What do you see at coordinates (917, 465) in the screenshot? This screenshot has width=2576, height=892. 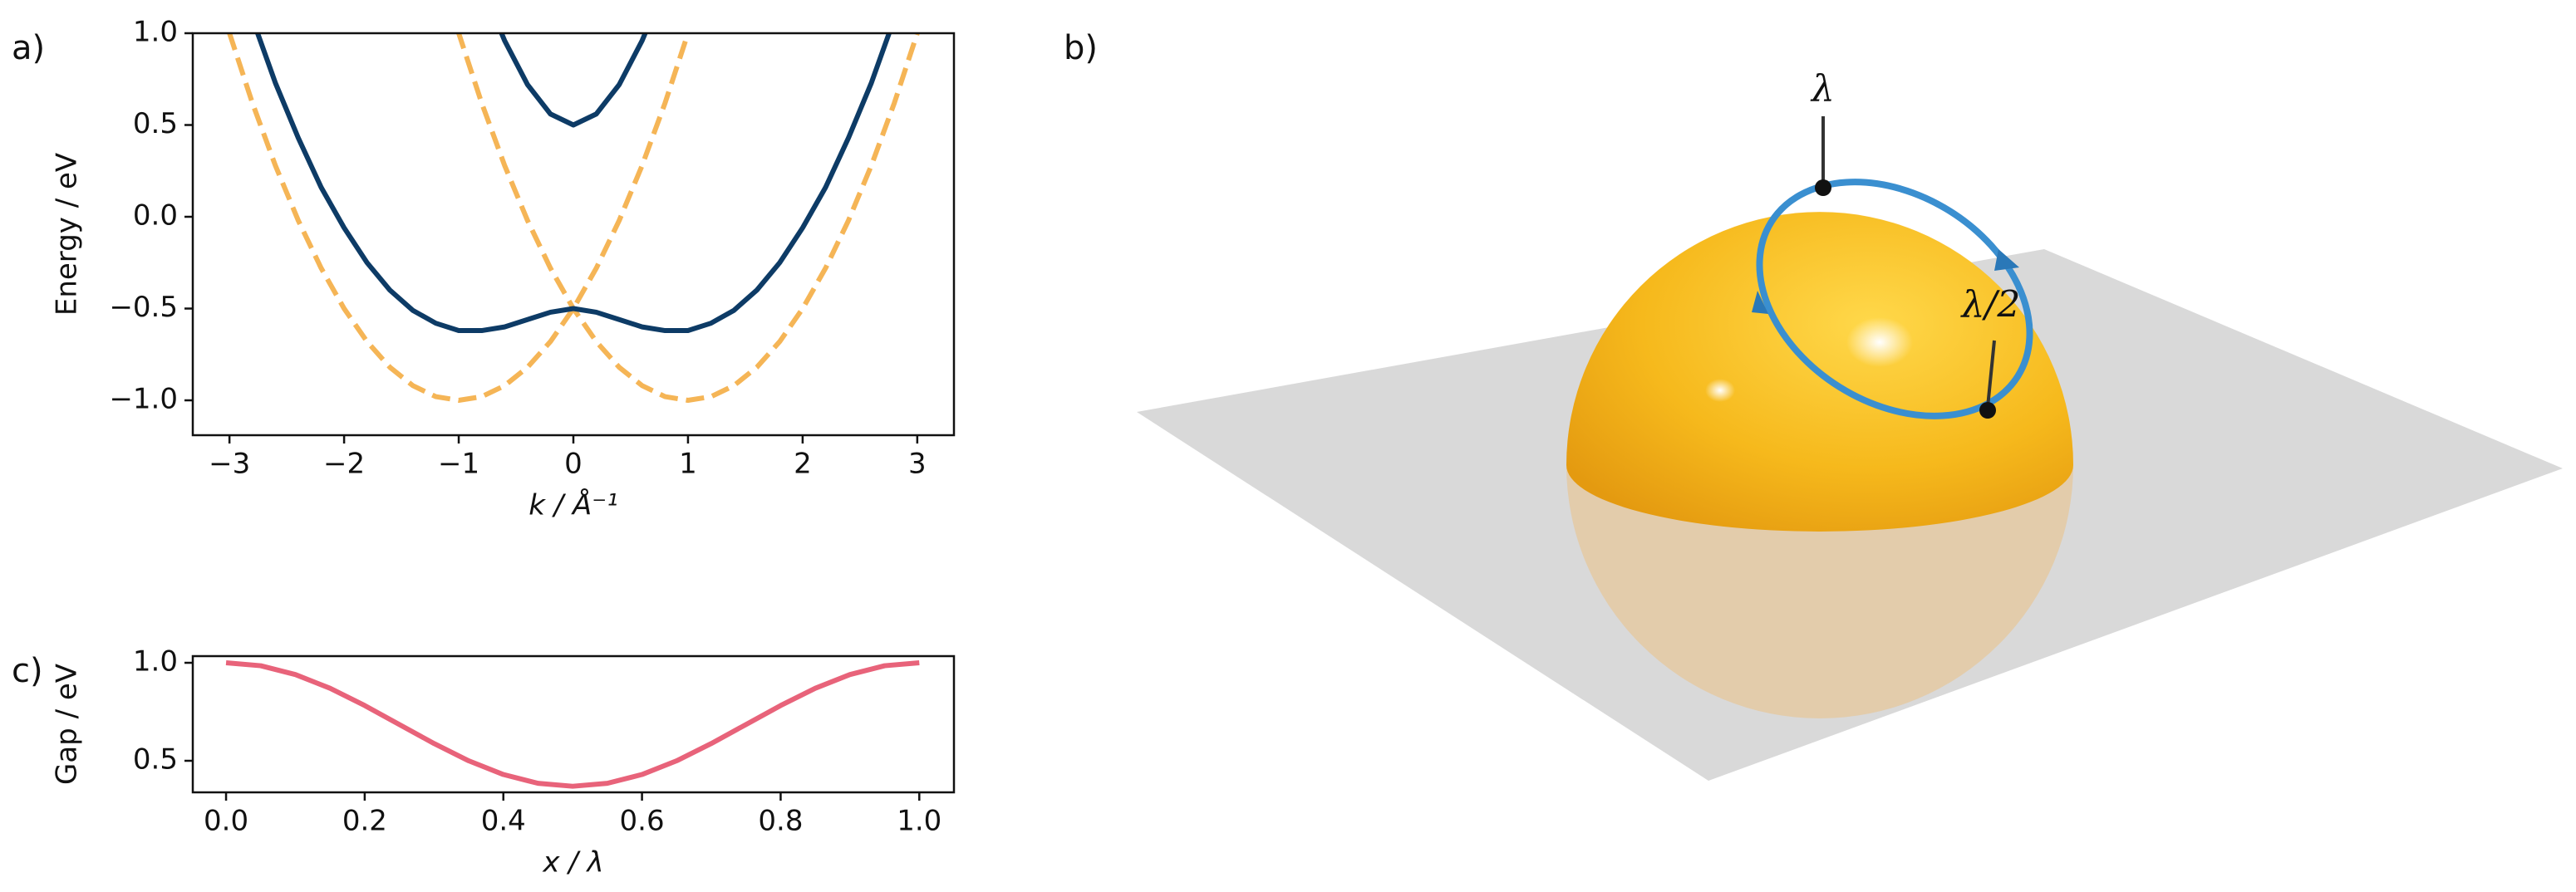 I see `x-tick-label: 3` at bounding box center [917, 465].